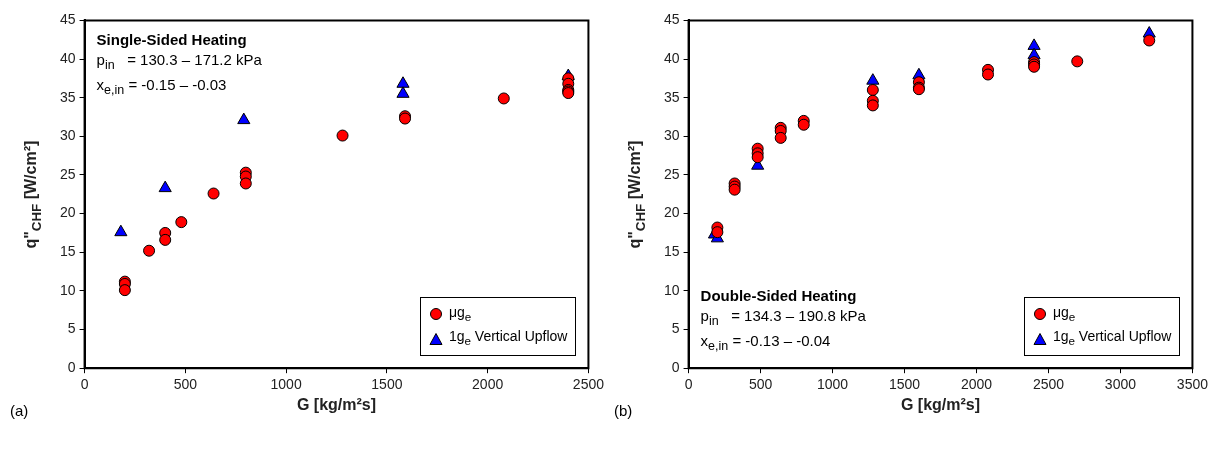 This screenshot has width=1220, height=454. Describe the element at coordinates (162, 87) in the screenshot. I see `annotation: x$_{e,in}$ = -0.15 – -0.03` at that location.